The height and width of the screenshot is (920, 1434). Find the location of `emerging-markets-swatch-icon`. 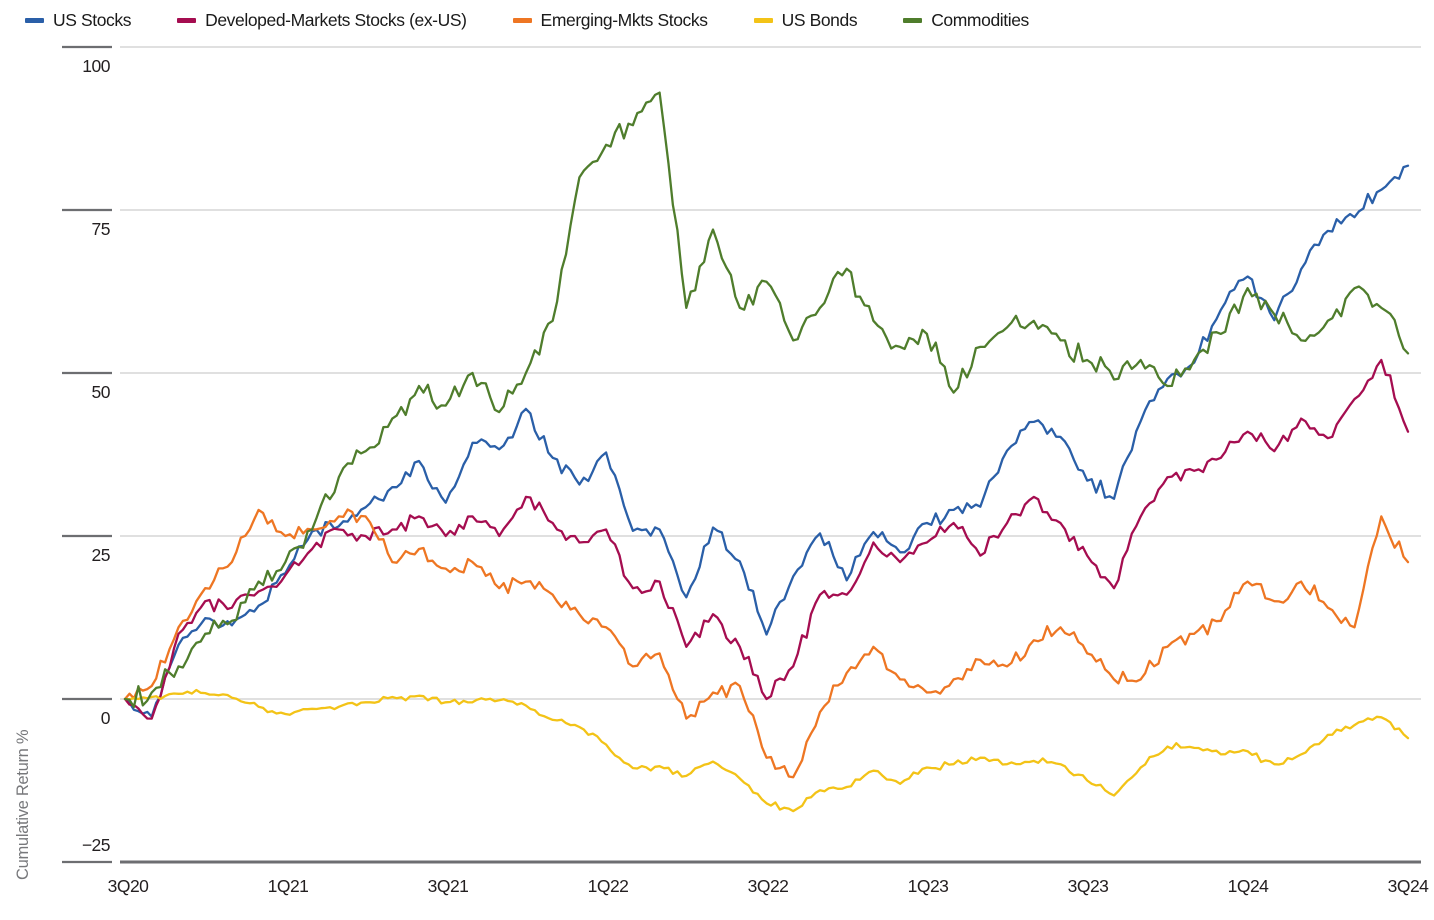

emerging-markets-swatch-icon is located at coordinates (522, 20).